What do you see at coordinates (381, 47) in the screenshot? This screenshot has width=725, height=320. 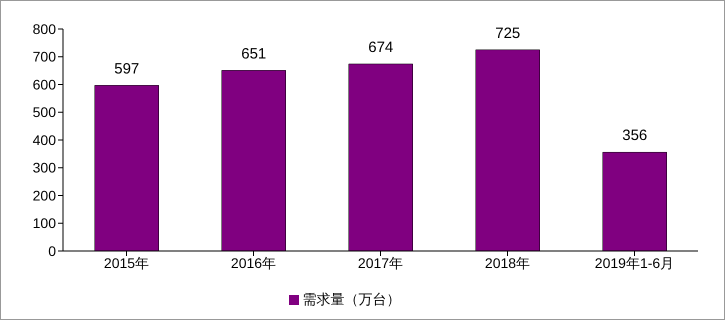 I see `data-label: 674` at bounding box center [381, 47].